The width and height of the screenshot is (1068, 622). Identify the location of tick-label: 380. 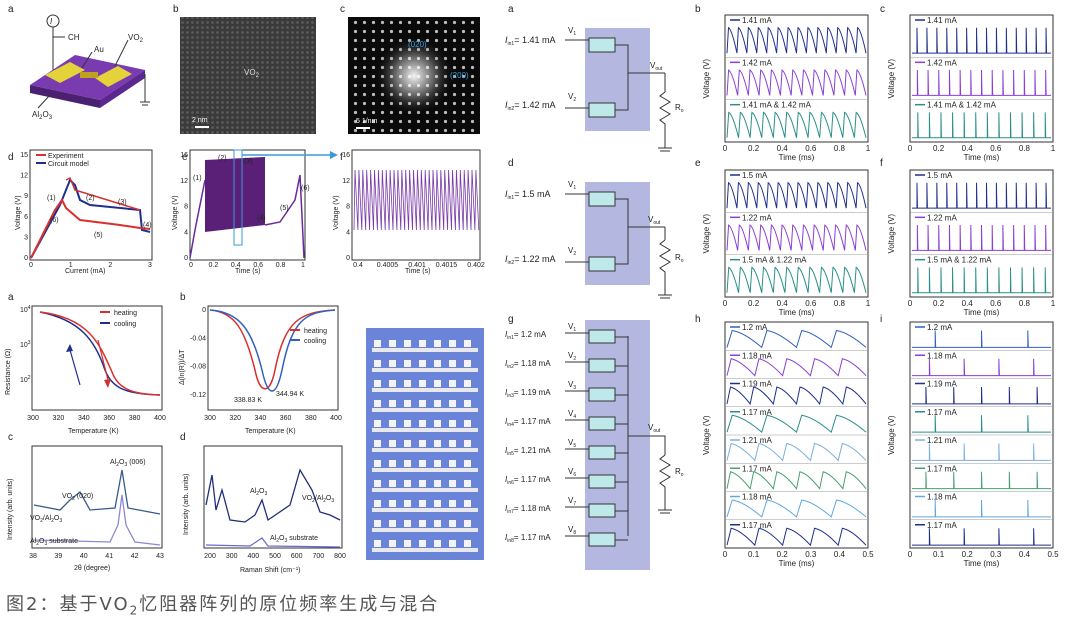
(311, 418).